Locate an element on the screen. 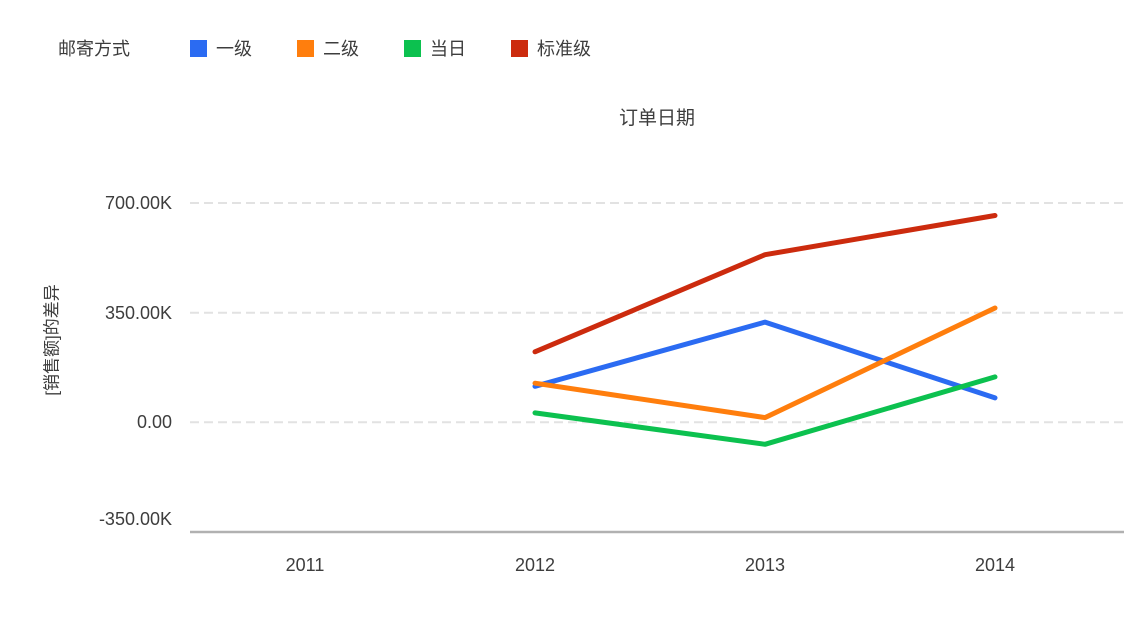  x-axis-title: 订单日期 is located at coordinates (656, 118).